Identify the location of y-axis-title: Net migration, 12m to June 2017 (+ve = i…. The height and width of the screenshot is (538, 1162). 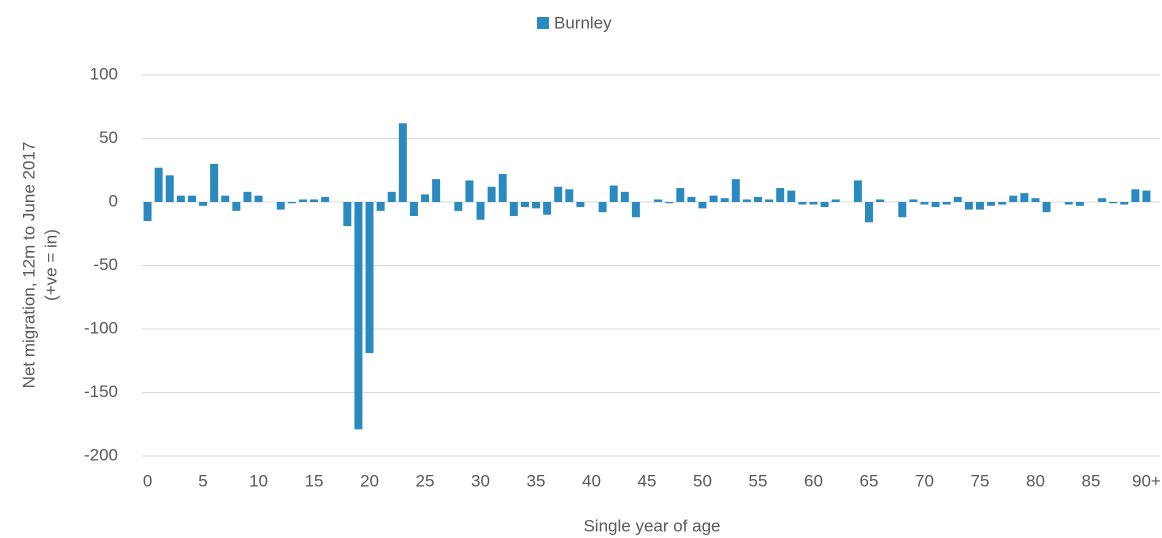
(39, 265).